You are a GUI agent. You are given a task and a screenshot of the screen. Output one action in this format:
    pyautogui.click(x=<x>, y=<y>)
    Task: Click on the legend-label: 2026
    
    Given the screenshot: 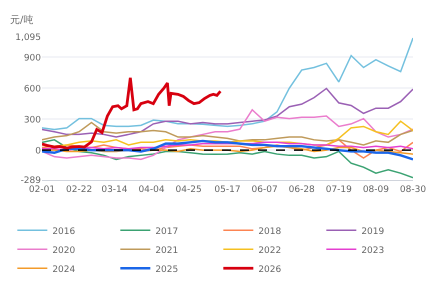 What is the action you would take?
    pyautogui.click(x=270, y=269)
    